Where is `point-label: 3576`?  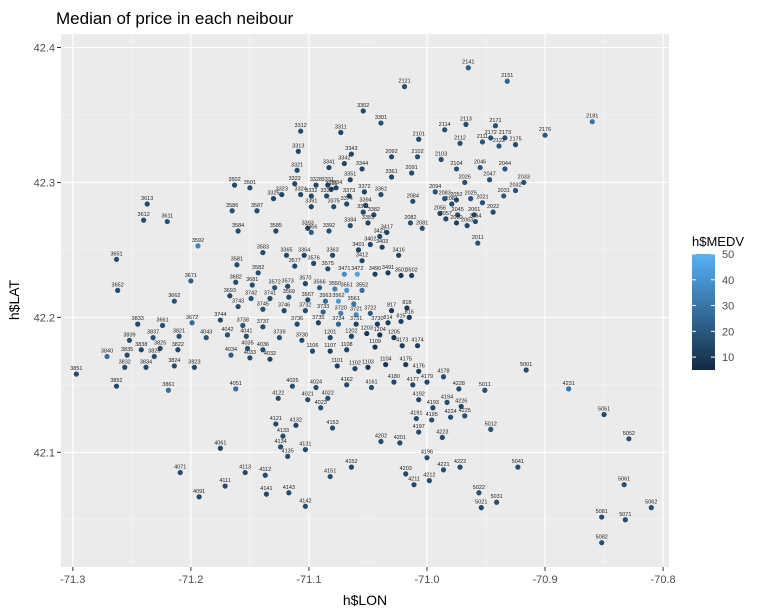
point-label: 3576 is located at coordinates (314, 258).